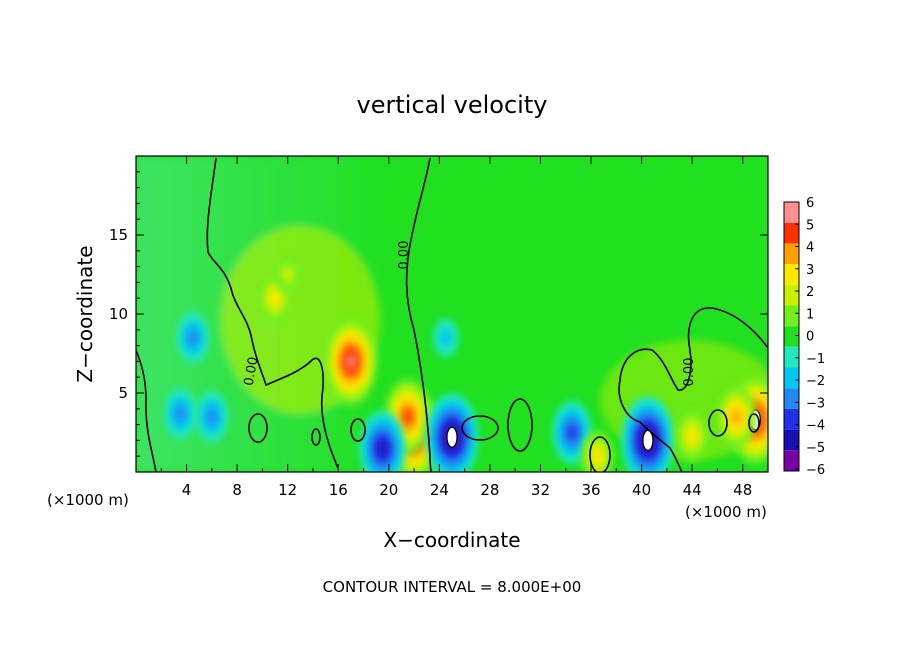 This screenshot has width=904, height=654. I want to click on colorbar-label-5: 2, so click(810, 292).